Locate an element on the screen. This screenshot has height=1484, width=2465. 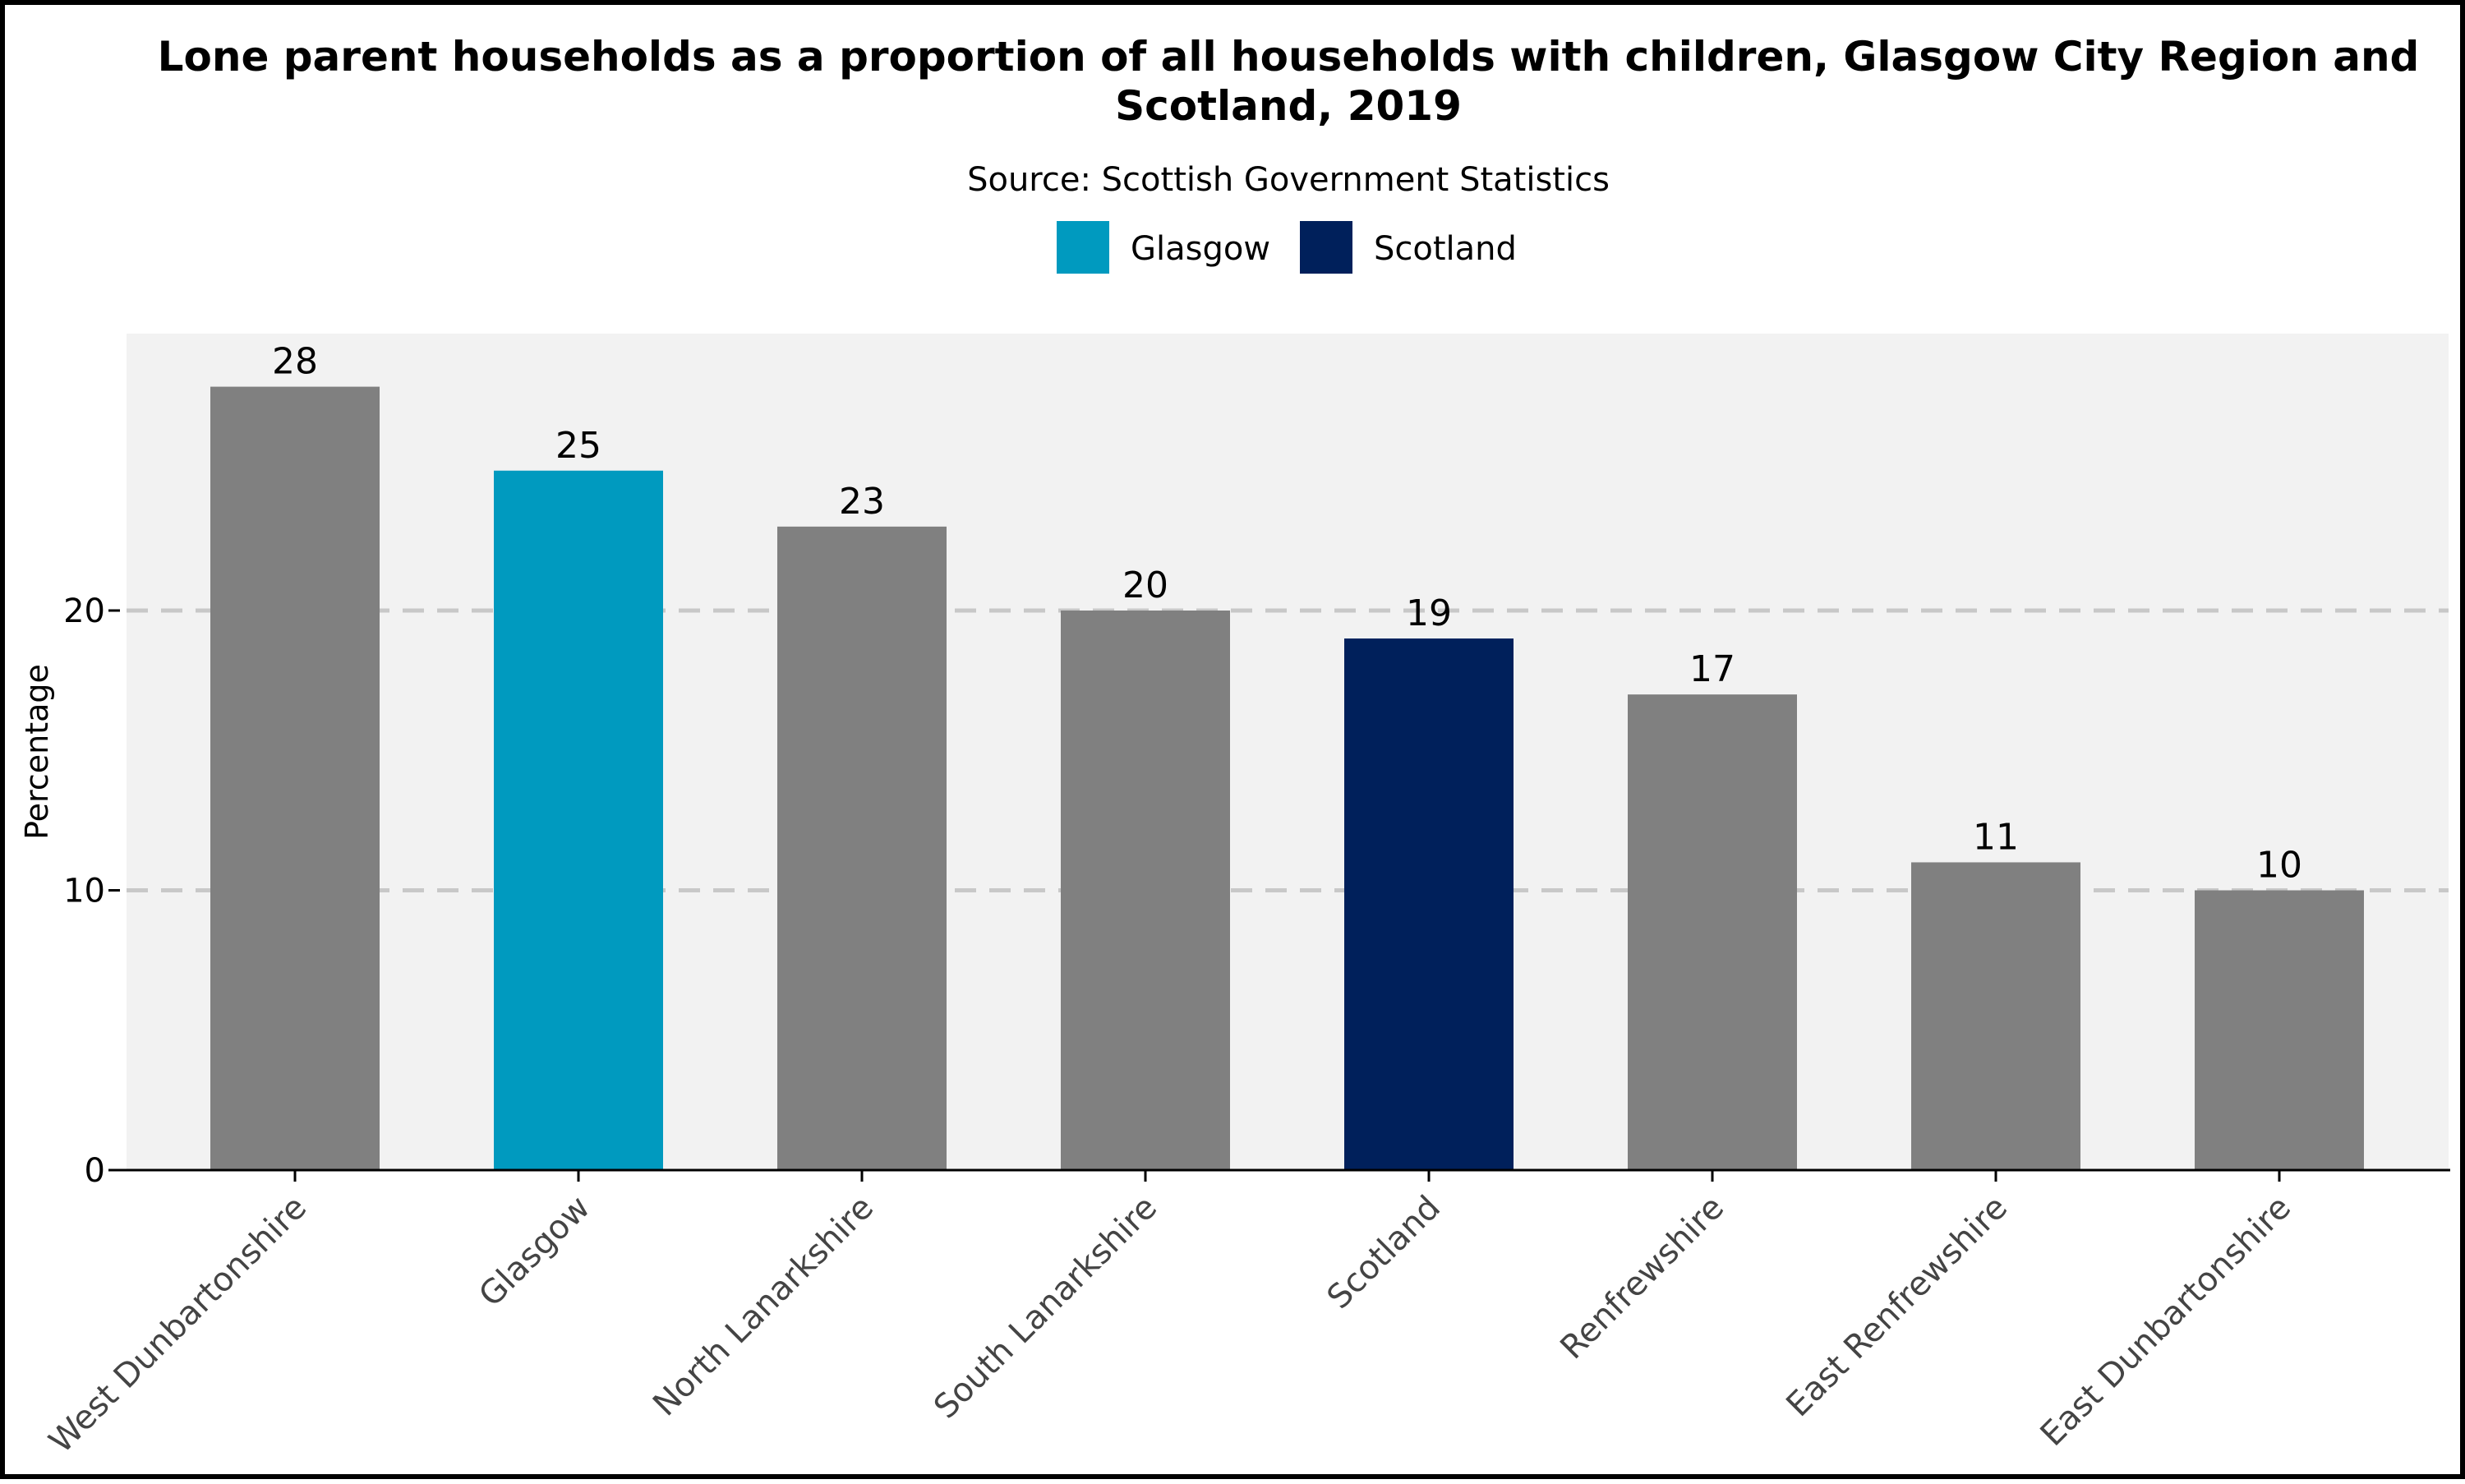
bar-east-renfrewshire is located at coordinates (1995, 1016).